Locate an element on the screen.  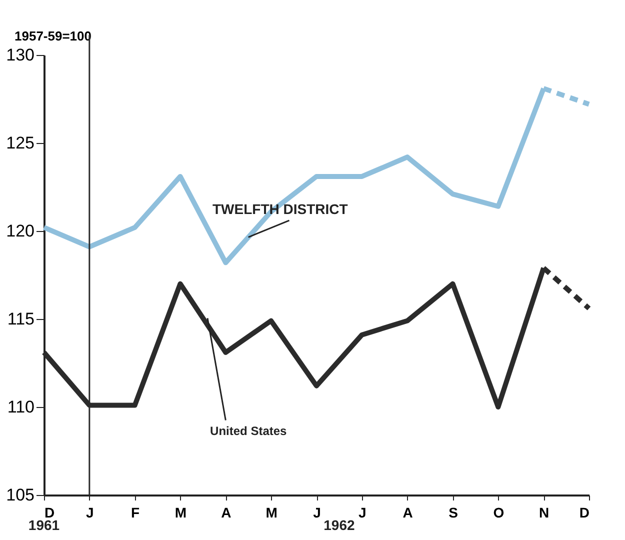
y-axis-title: 1957-59=100 is located at coordinates (53, 36).